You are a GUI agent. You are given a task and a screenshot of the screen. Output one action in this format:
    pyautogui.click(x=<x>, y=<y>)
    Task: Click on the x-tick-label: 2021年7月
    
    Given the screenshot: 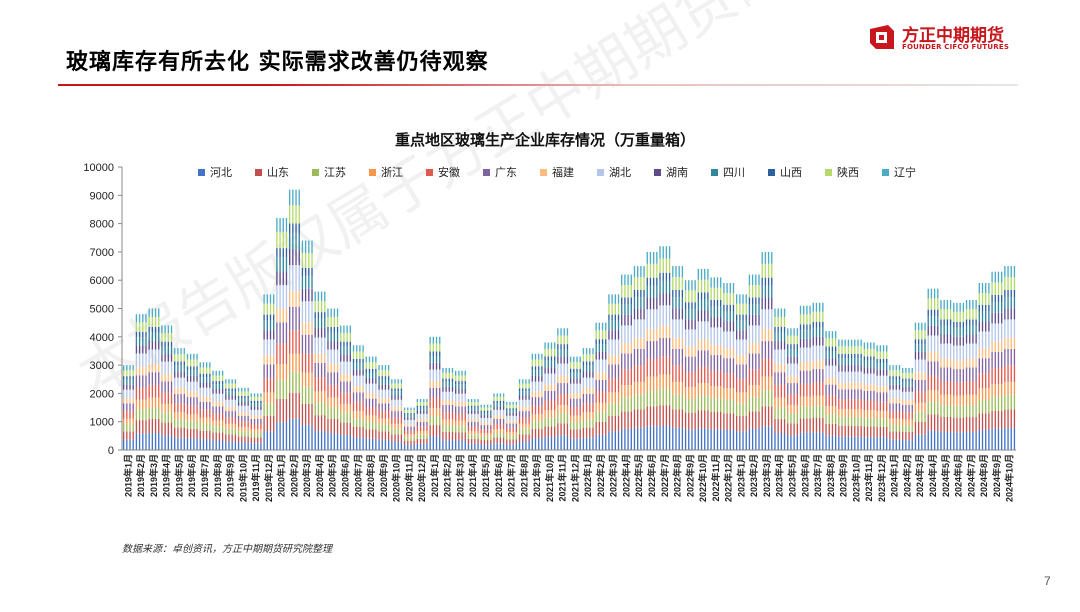 What is the action you would take?
    pyautogui.click(x=511, y=475)
    